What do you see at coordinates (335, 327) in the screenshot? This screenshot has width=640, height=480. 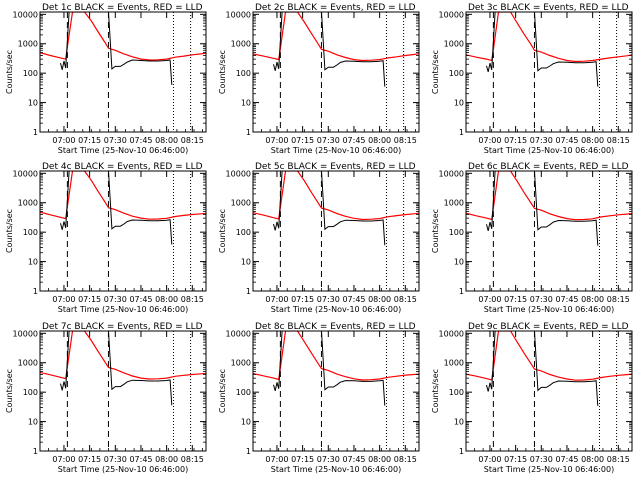 I see `panel-title: Det 8c BLACK = Events, RED = LLD` at bounding box center [335, 327].